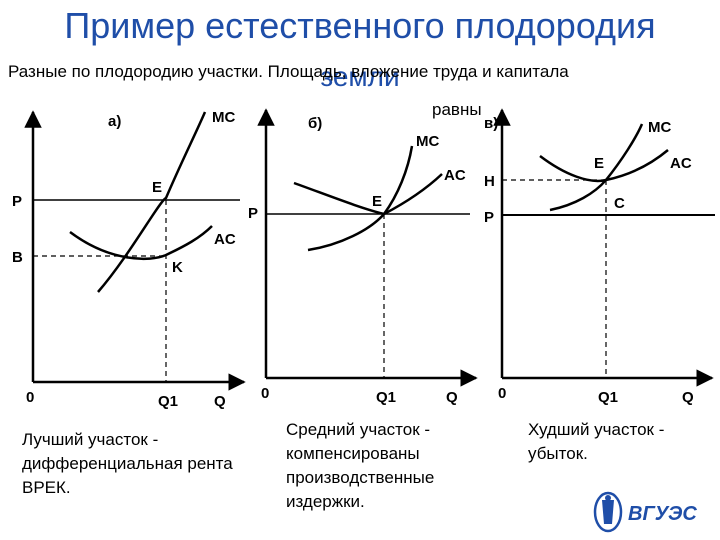  Describe the element at coordinates (265, 393) in the screenshot. I see `graph-b-origin-label: 0` at that location.